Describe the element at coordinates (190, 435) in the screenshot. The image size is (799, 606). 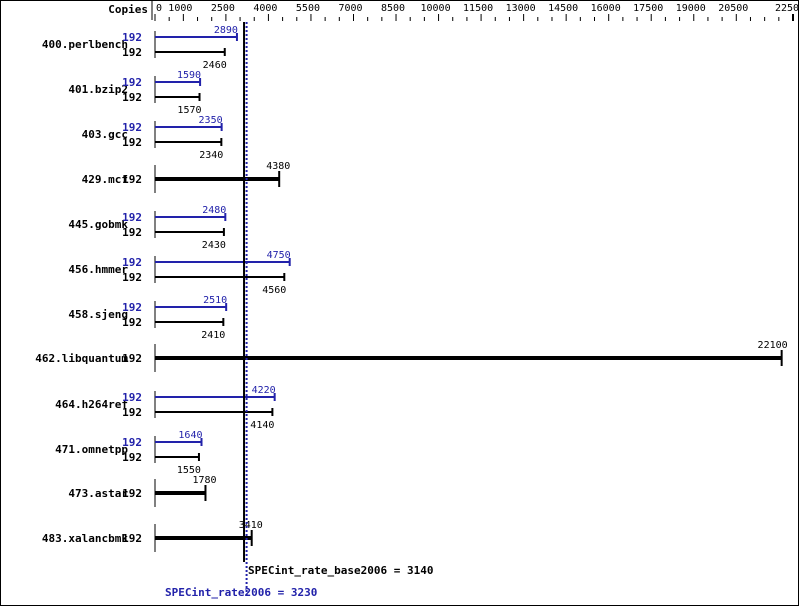
I see `peak-value: 1640` at that location.